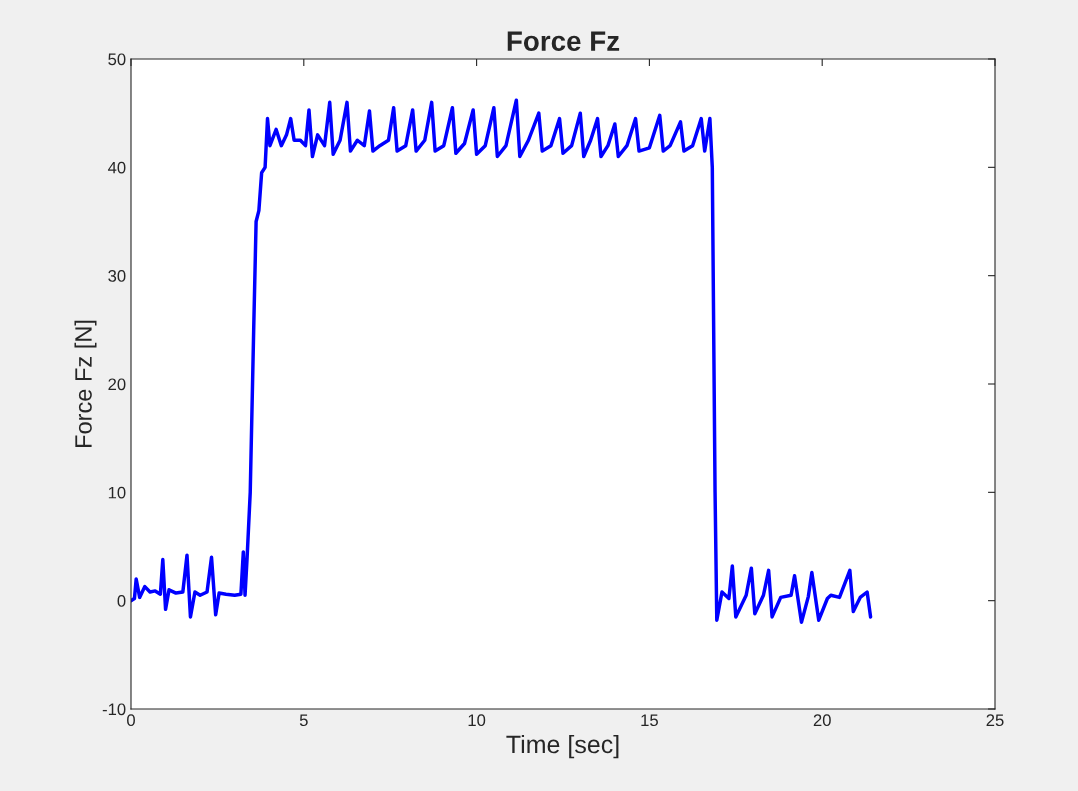 This screenshot has height=791, width=1078. Describe the element at coordinates (117, 59) in the screenshot. I see `y-tick-label: 50` at that location.